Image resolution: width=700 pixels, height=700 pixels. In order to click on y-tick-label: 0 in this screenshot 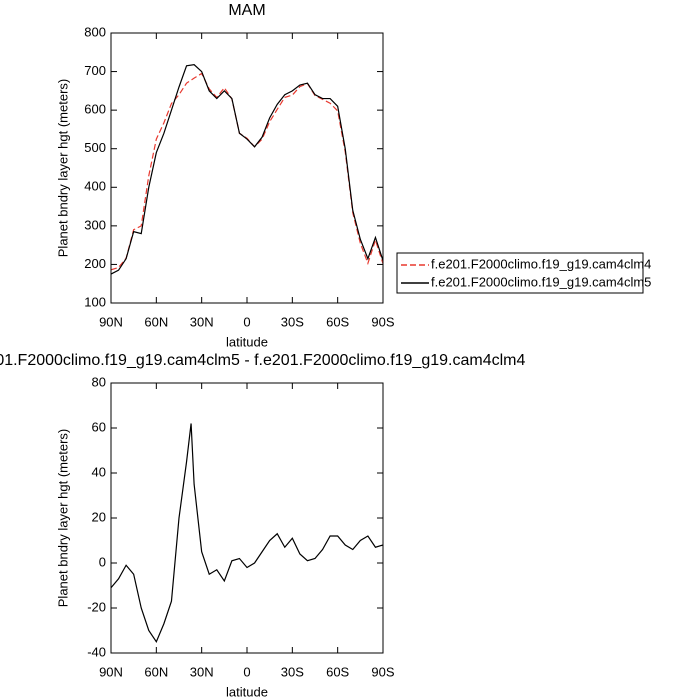, I will do `click(102, 561)`.